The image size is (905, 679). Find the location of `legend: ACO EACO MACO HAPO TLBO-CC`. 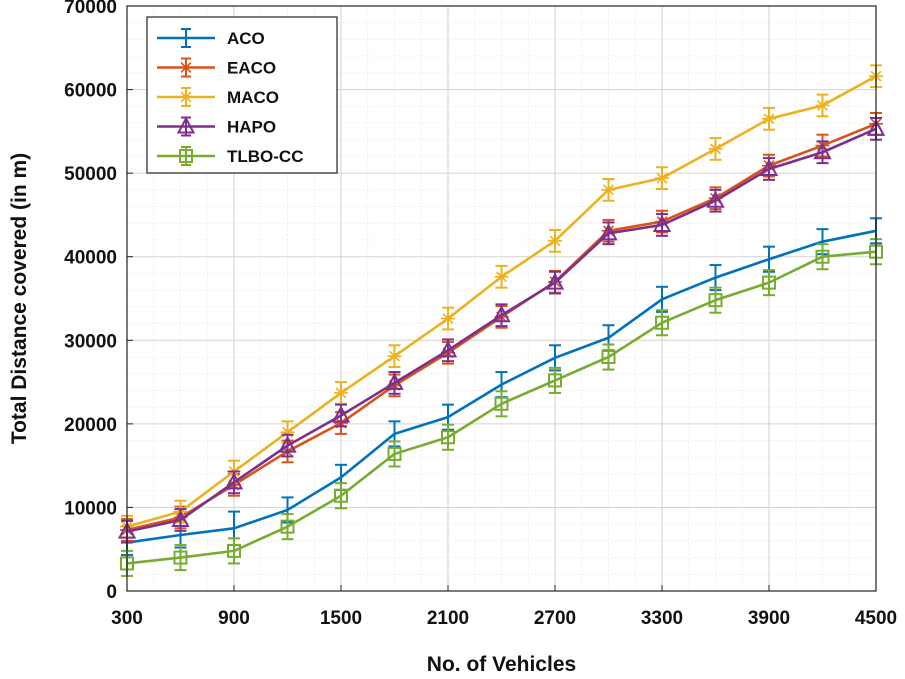

legend: ACO EACO MACO HAPO TLBO-CC is located at coordinates (242, 95).